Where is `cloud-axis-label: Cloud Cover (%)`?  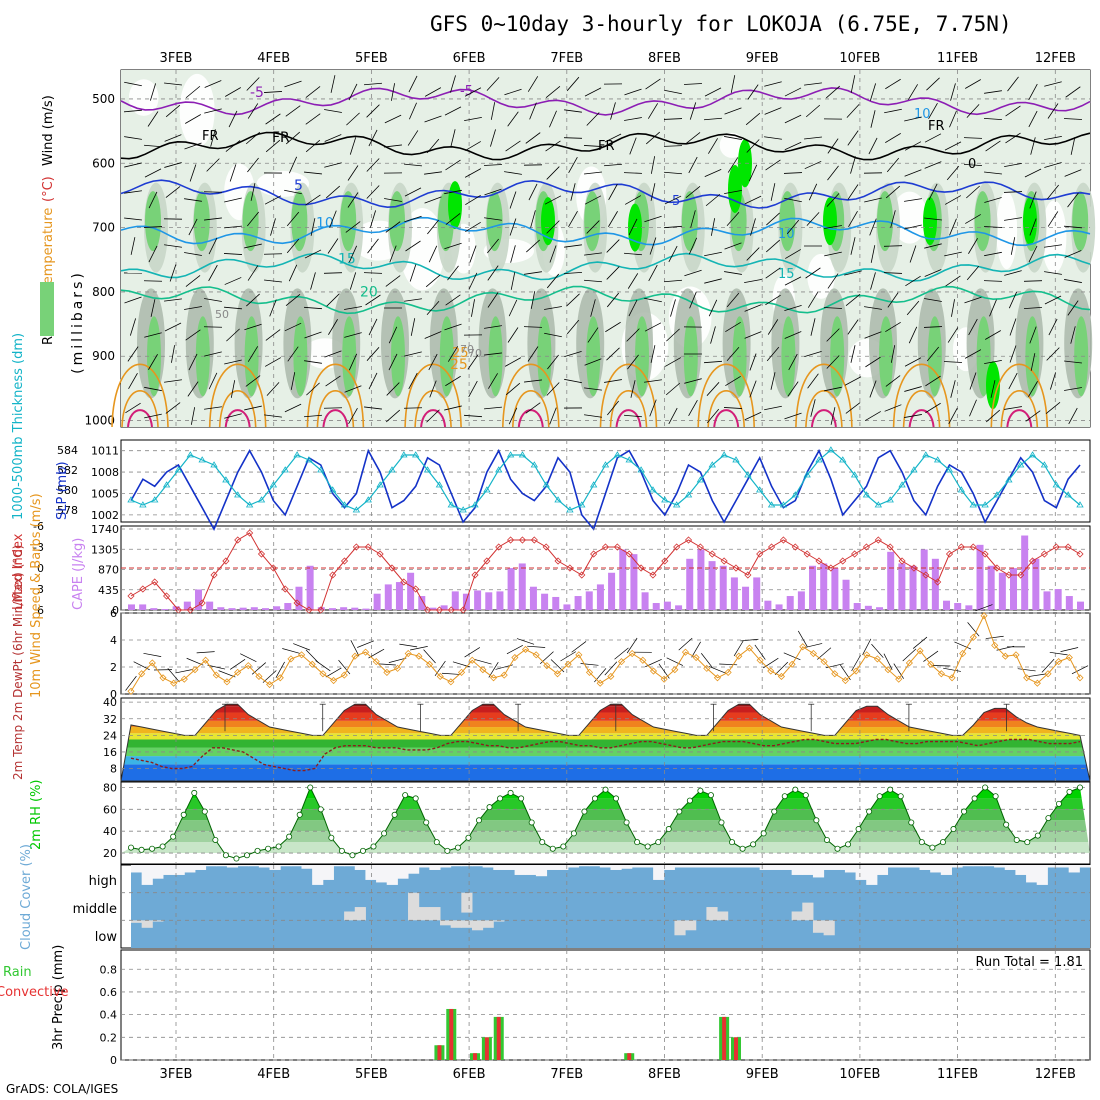 cloud-axis-label: Cloud Cover (%) is located at coordinates (26, 897).